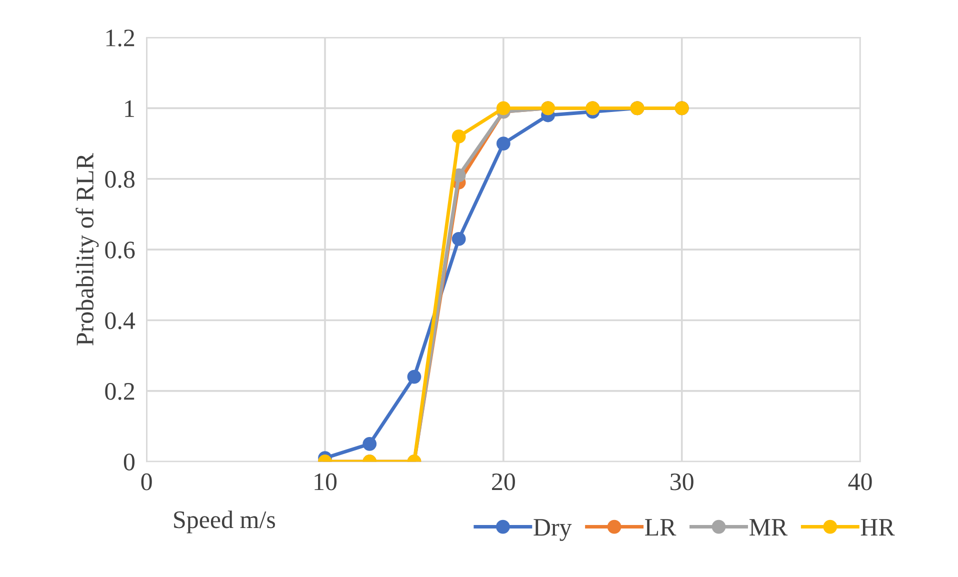 Image resolution: width=958 pixels, height=577 pixels. I want to click on x-tick-label: 30, so click(682, 481).